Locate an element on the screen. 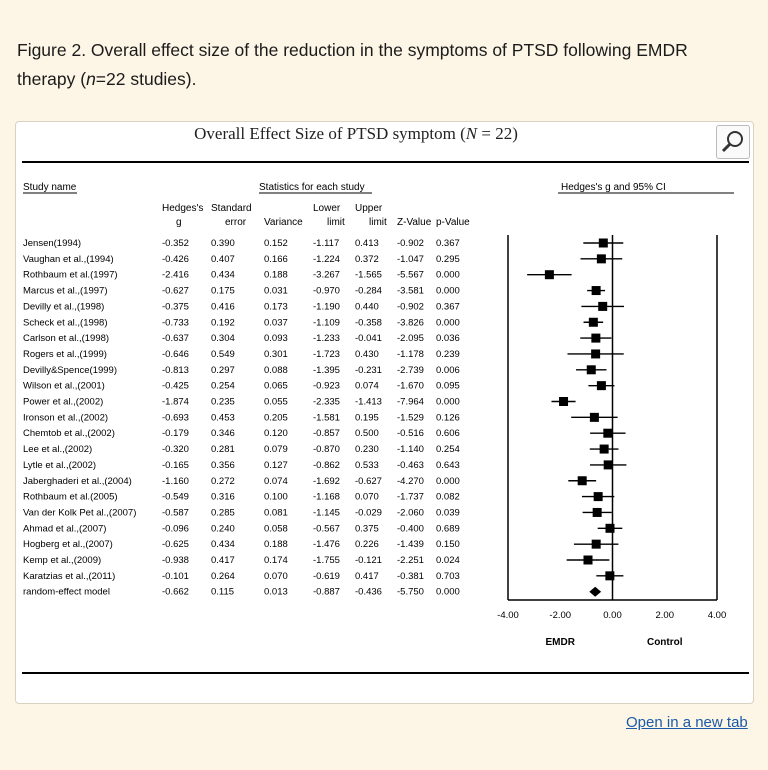  cell-upper: -0.121 is located at coordinates (368, 560).